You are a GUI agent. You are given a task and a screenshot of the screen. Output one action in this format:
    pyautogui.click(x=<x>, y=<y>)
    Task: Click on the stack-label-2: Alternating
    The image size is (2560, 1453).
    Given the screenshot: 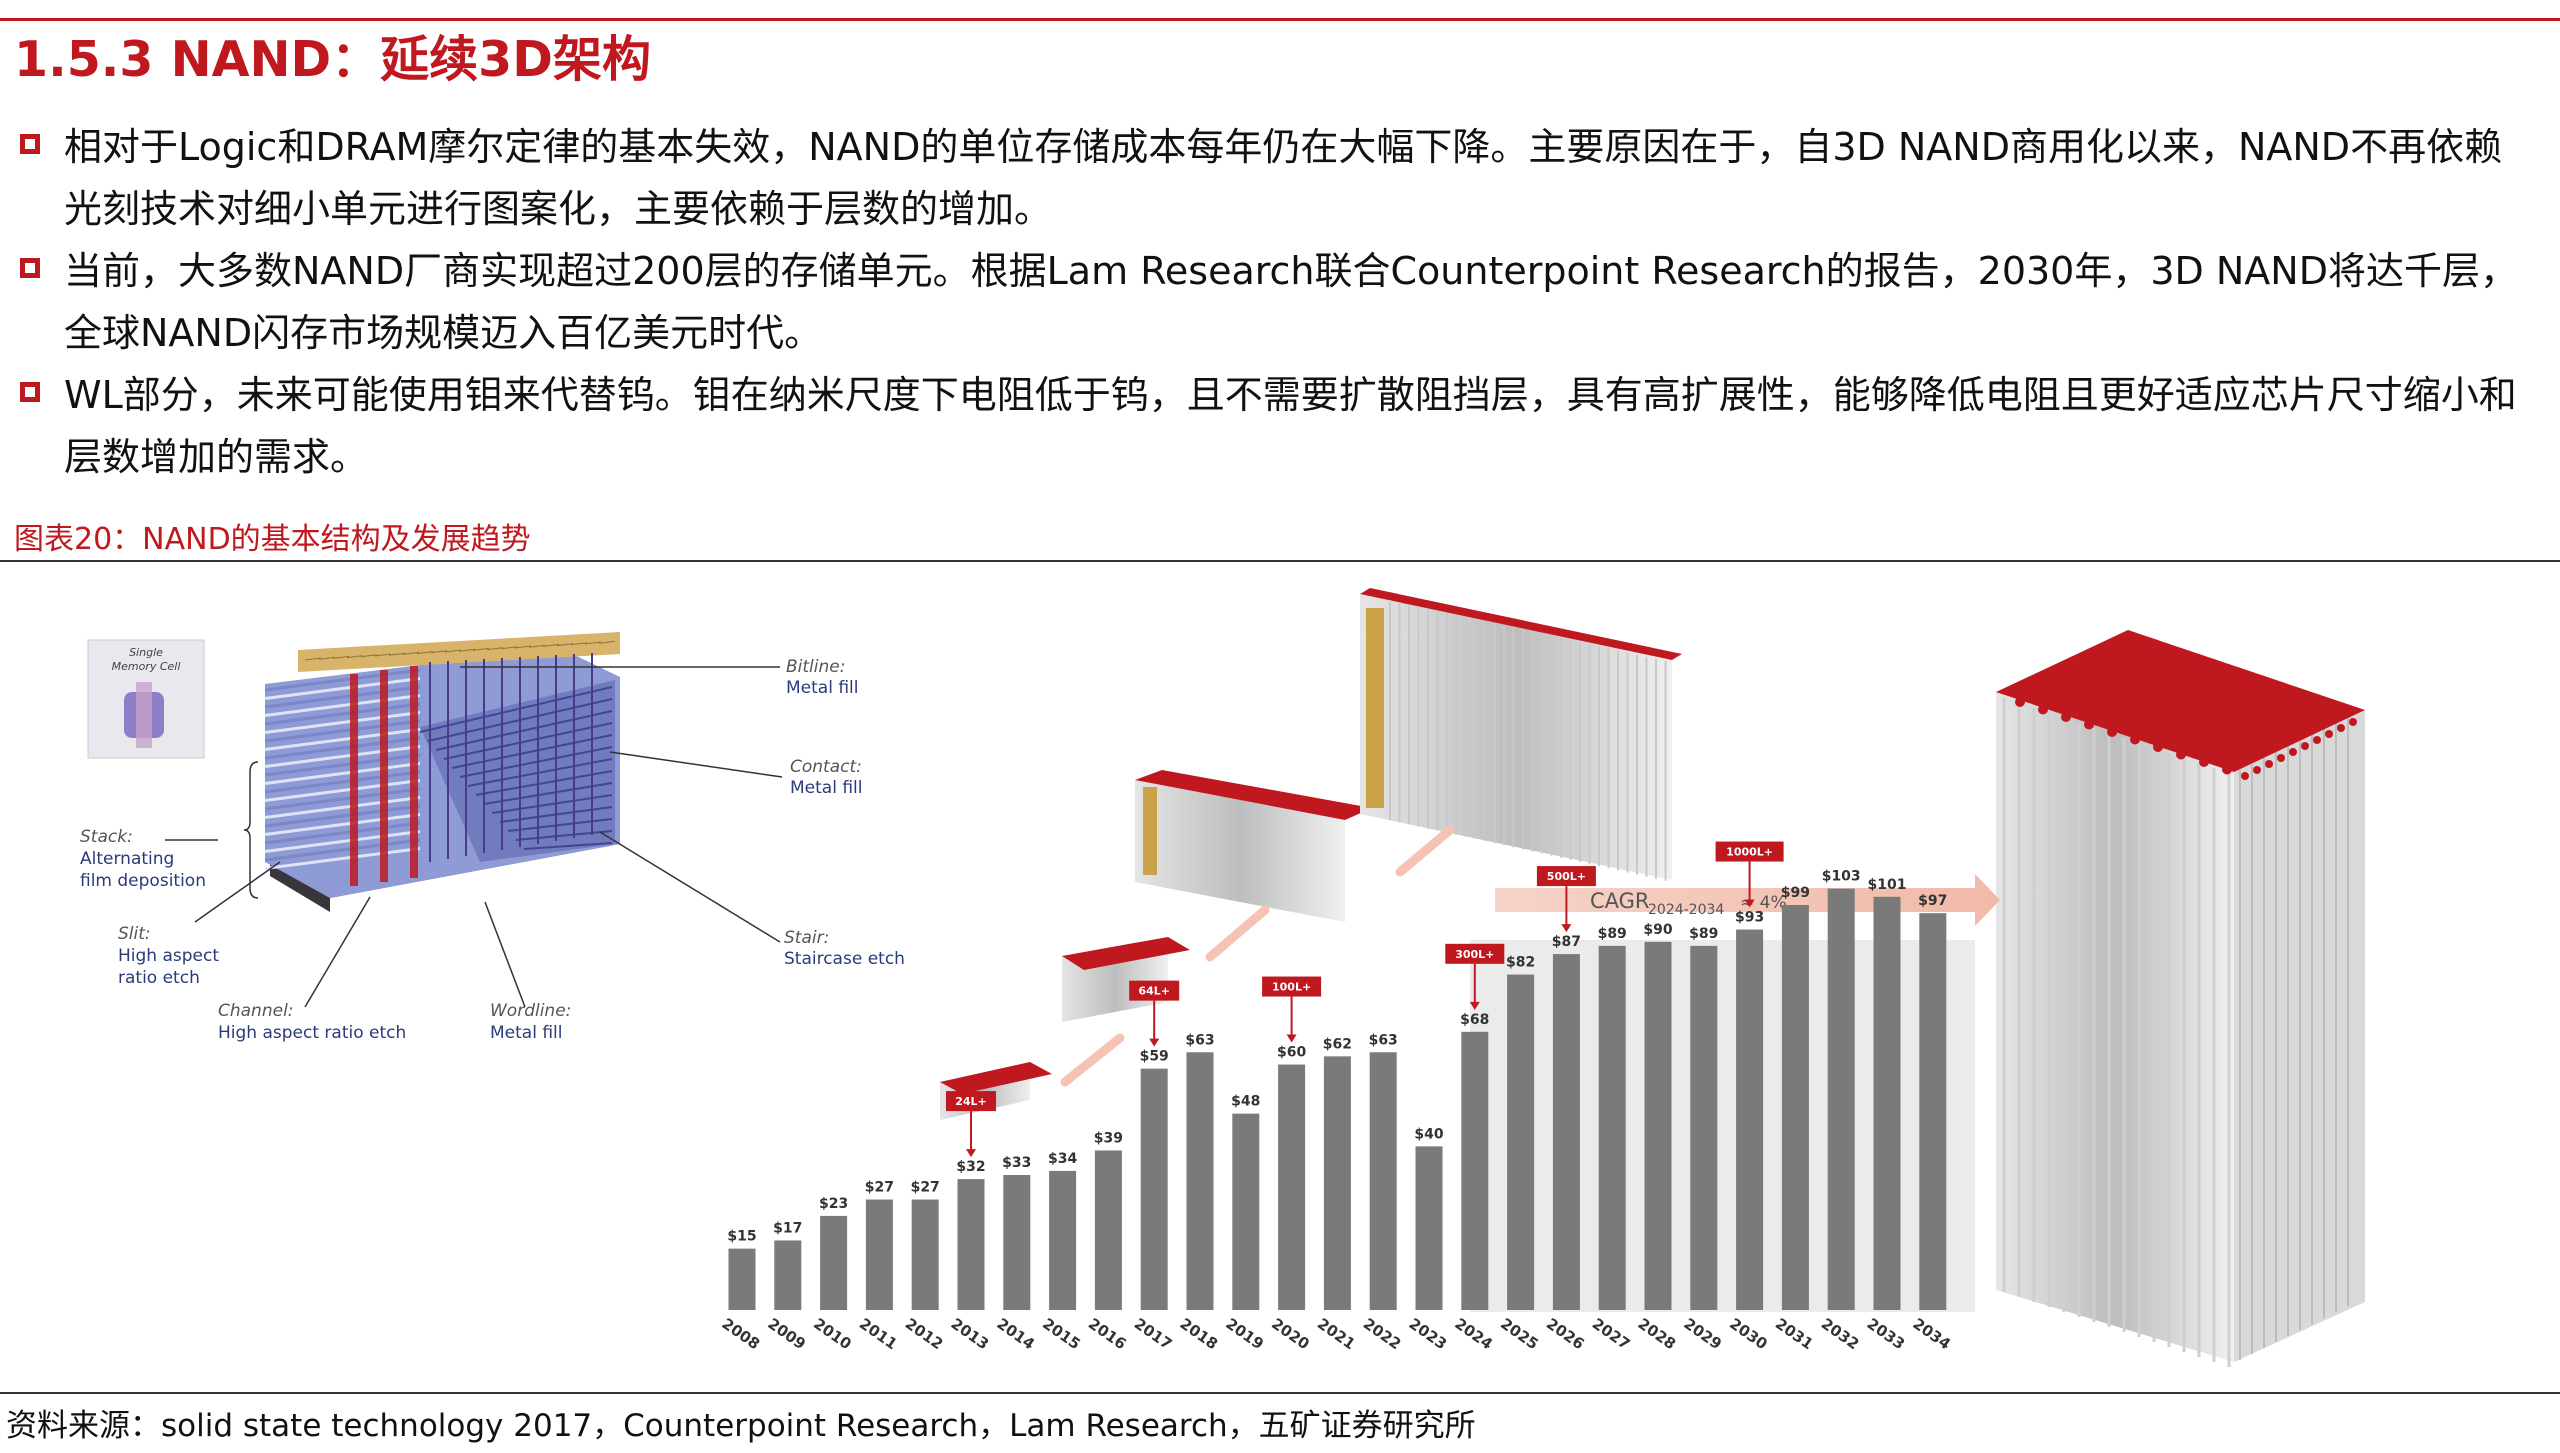 What is the action you would take?
    pyautogui.click(x=127, y=859)
    